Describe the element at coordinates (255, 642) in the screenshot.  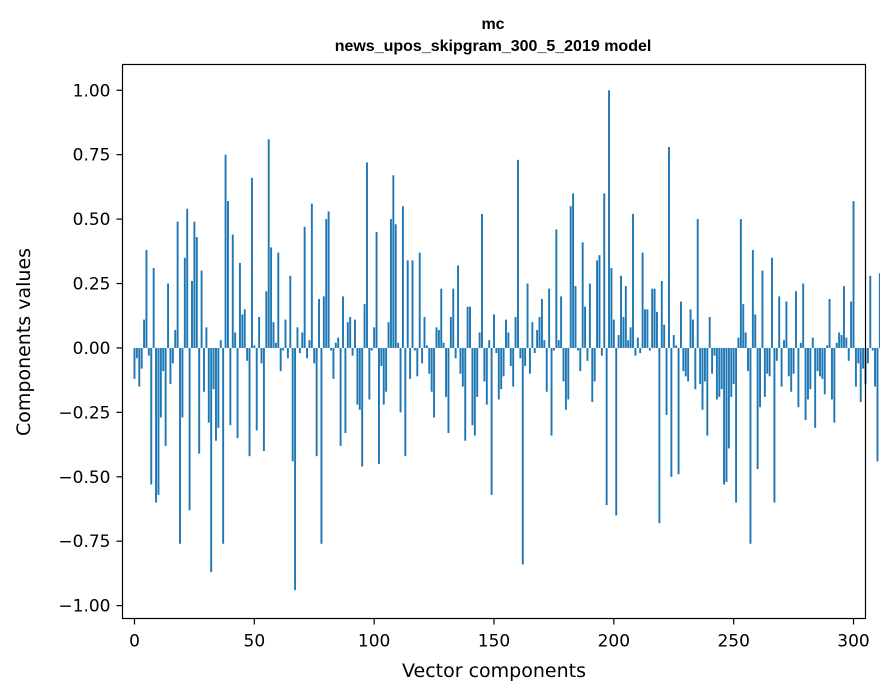
I see `x-tick-label: 50` at that location.